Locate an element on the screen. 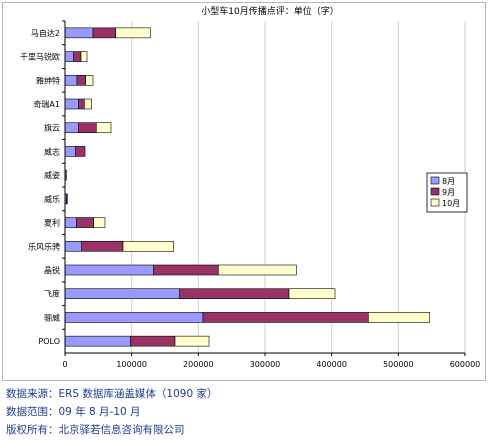 The width and height of the screenshot is (490, 441). chart-title: 小型车10月传播点评：单位（字） is located at coordinates (269, 11).